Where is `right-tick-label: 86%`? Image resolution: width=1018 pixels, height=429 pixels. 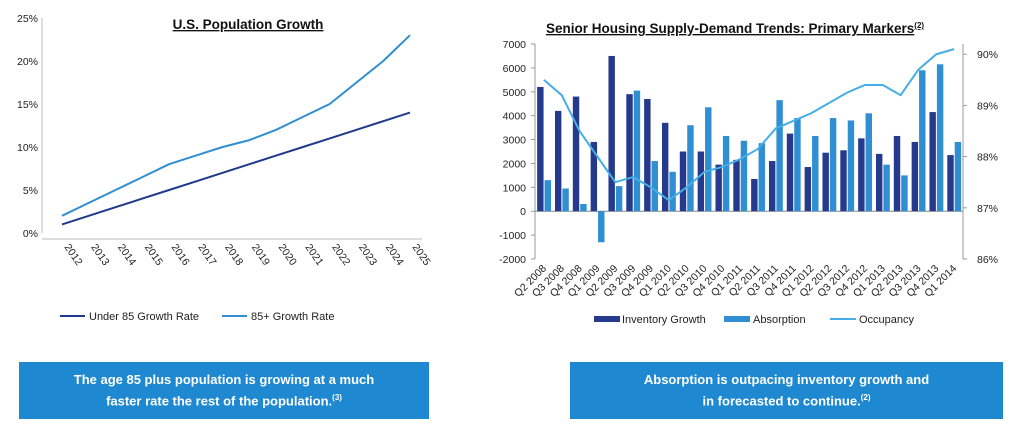 right-tick-label: 86% is located at coordinates (987, 260).